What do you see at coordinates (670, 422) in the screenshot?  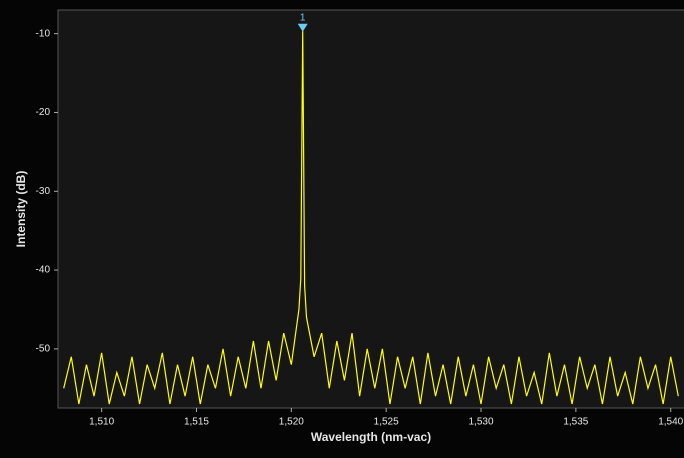 I see `x-tick-label: 1,540` at bounding box center [670, 422].